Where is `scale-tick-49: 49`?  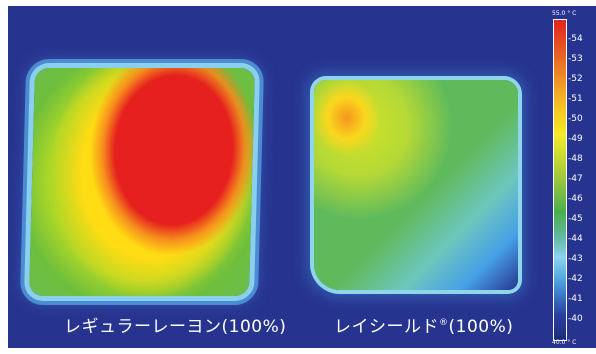 scale-tick-49: 49 is located at coordinates (575, 139).